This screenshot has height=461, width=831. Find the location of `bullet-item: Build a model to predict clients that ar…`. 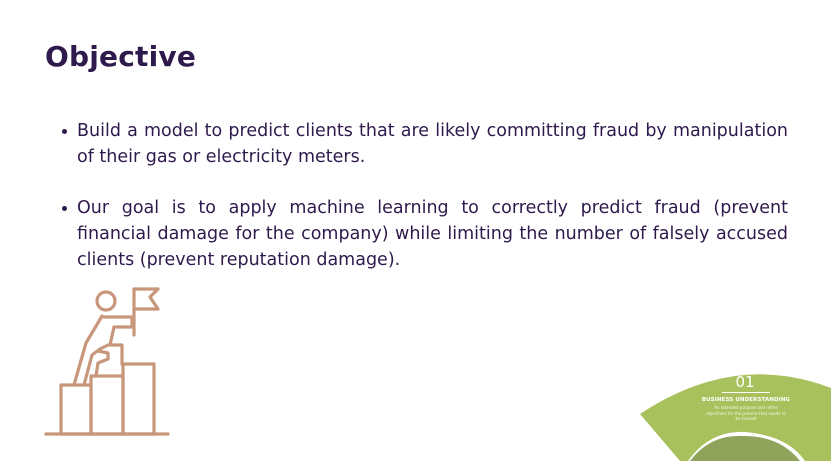

bullet-item: Build a model to predict clients that ar… is located at coordinates (423, 144).